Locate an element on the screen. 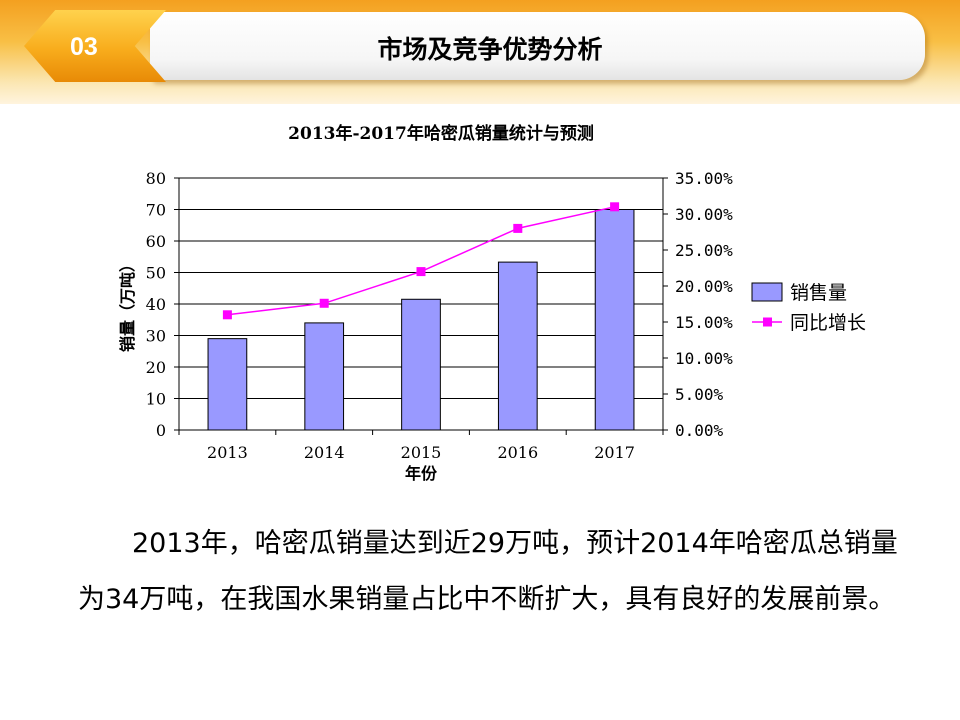 This screenshot has height=720, width=960. growth-point-2017 is located at coordinates (615, 207).